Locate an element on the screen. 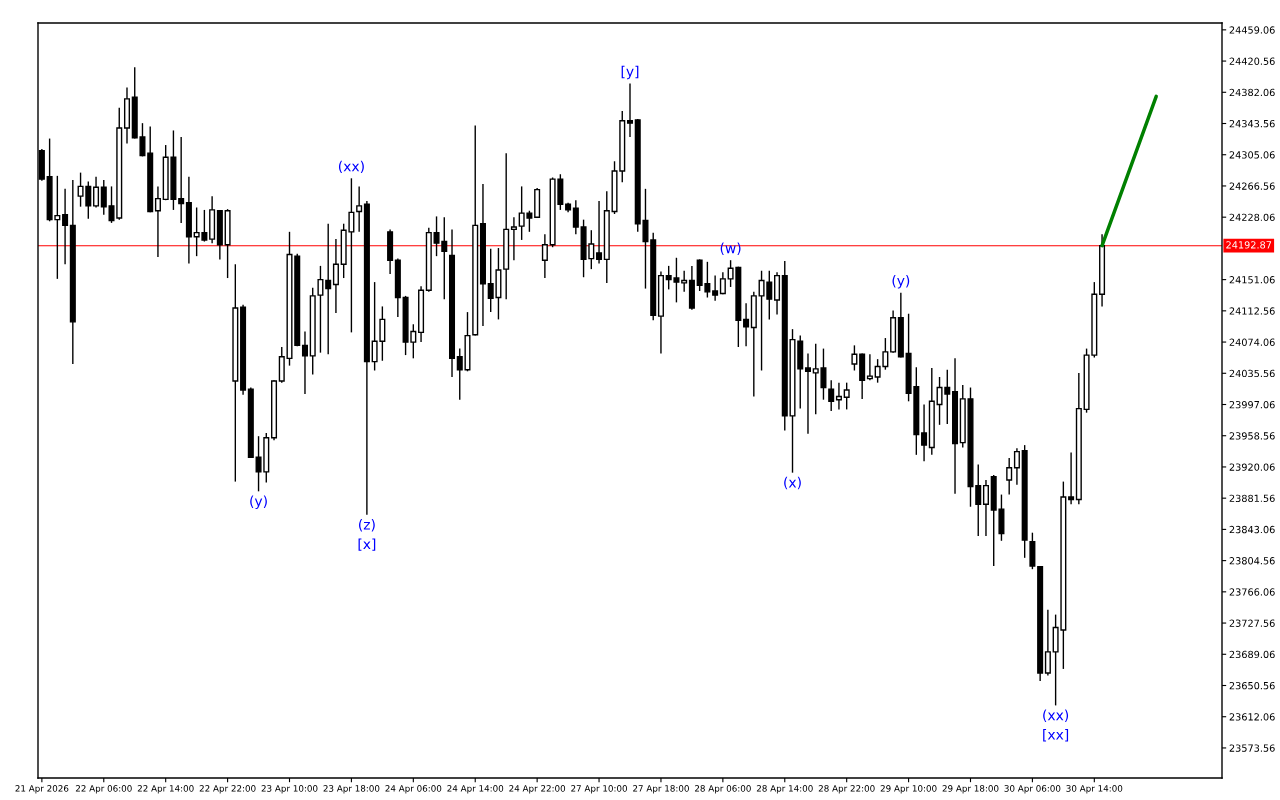 This screenshot has width=1280, height=800. y-tick-label: 23727.56 is located at coordinates (1252, 623).